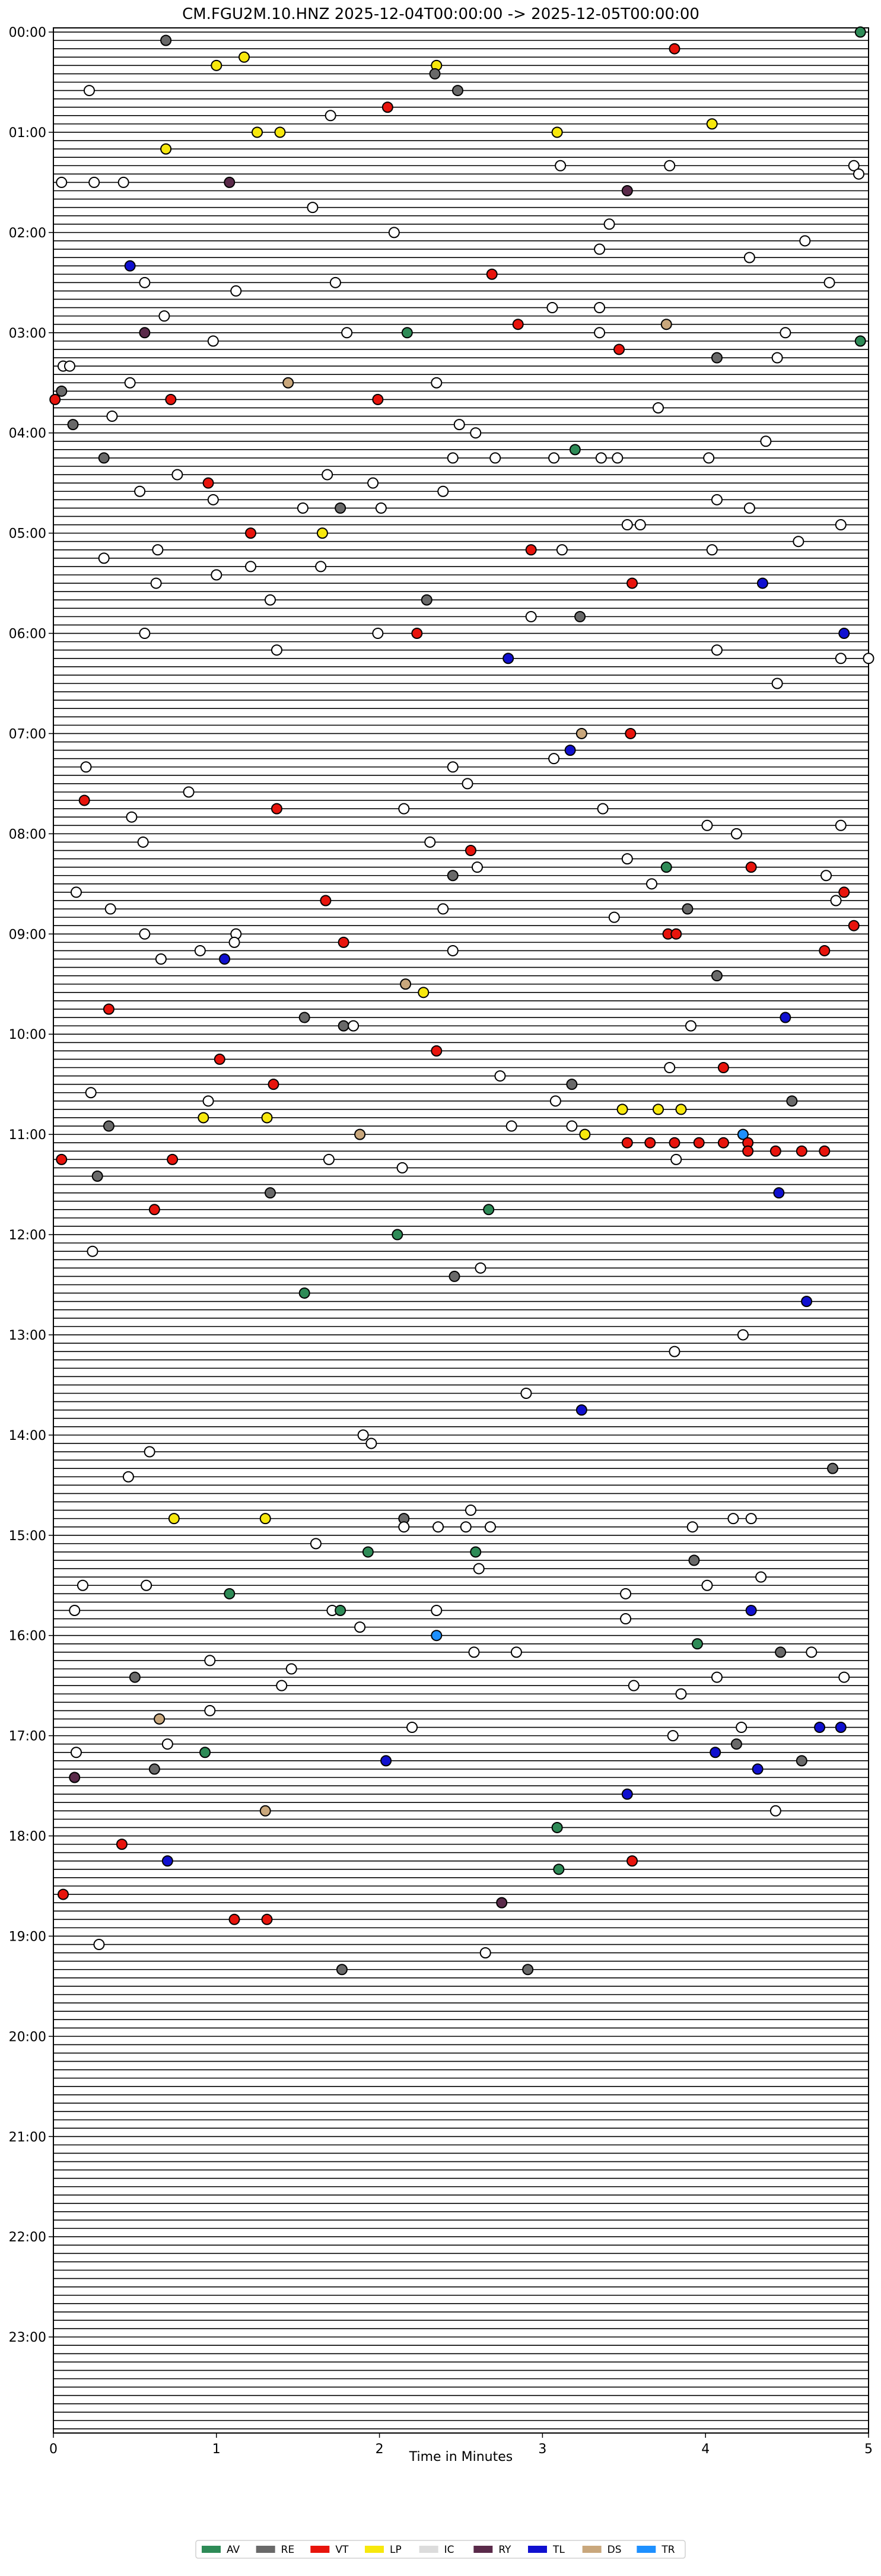 The width and height of the screenshot is (881, 2576). Describe the element at coordinates (538, 2549) in the screenshot. I see `legend-swatch-tl` at that location.